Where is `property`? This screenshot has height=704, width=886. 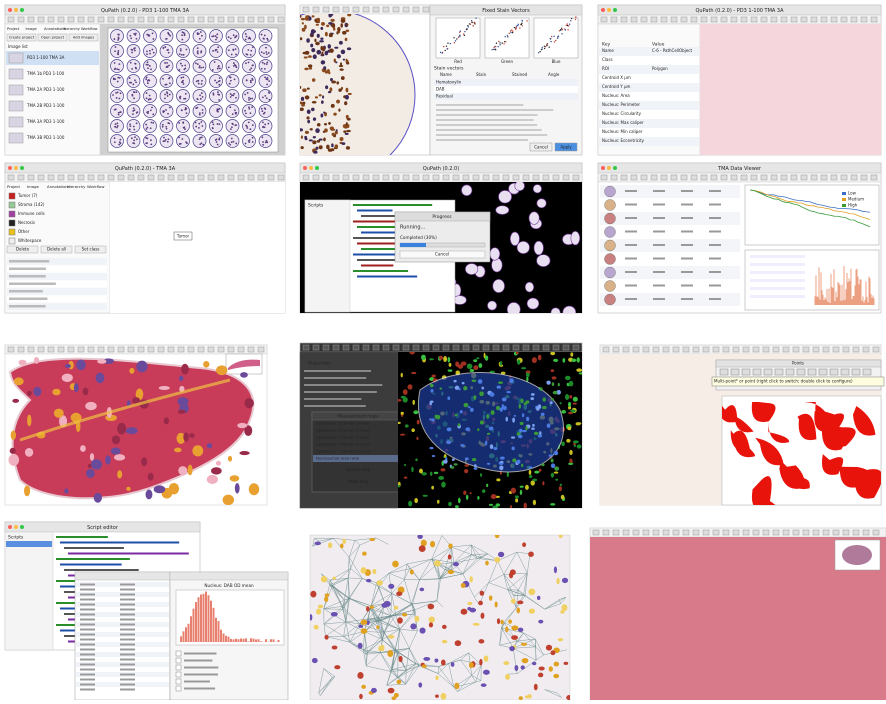 property is located at coordinates (343, 385).